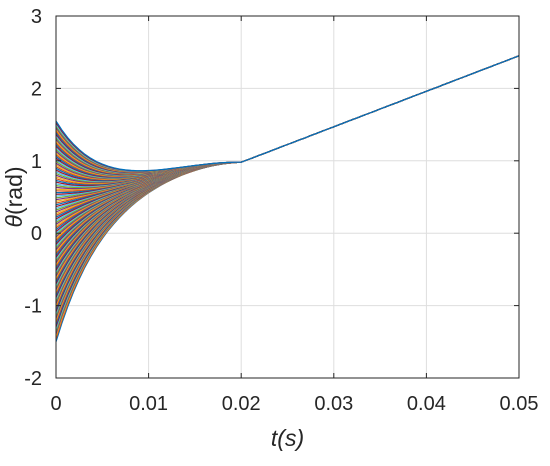 The height and width of the screenshot is (466, 550). I want to click on y-tick-label: 1, so click(36, 162).